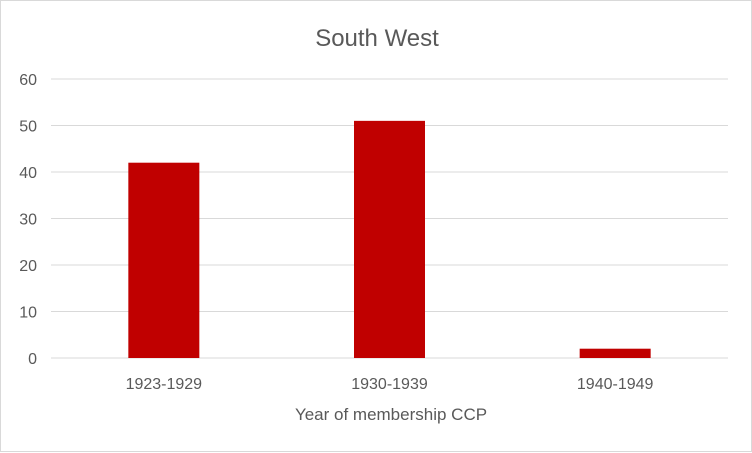 The width and height of the screenshot is (752, 453). I want to click on y-tick-label: 0, so click(32, 359).